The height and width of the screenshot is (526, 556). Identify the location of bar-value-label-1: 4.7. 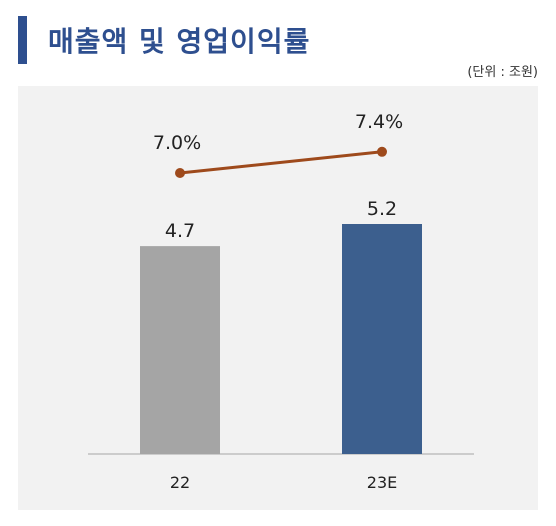
(180, 231).